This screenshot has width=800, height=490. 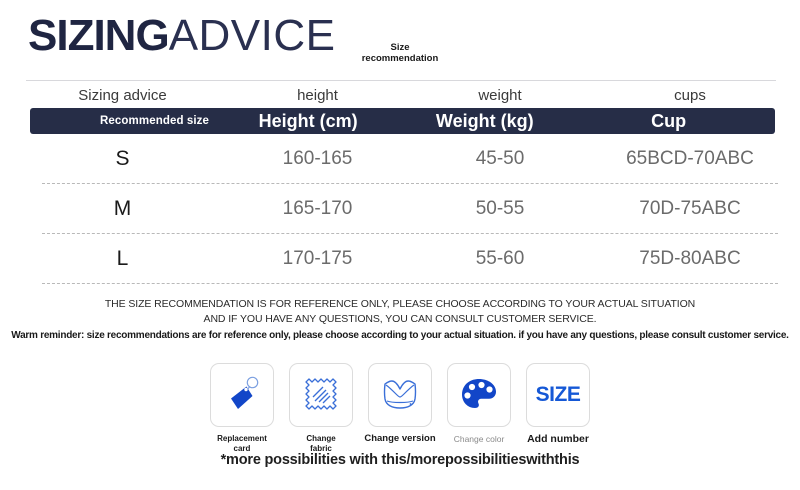 What do you see at coordinates (500, 95) in the screenshot?
I see `subheader-cell-weight: weight` at bounding box center [500, 95].